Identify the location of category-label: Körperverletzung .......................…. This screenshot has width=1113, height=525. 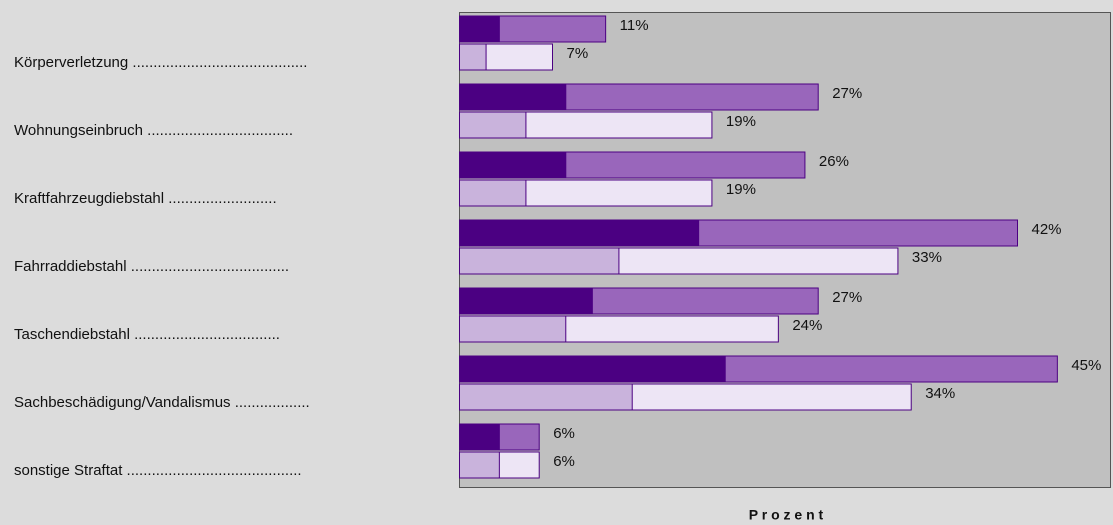
(160, 62).